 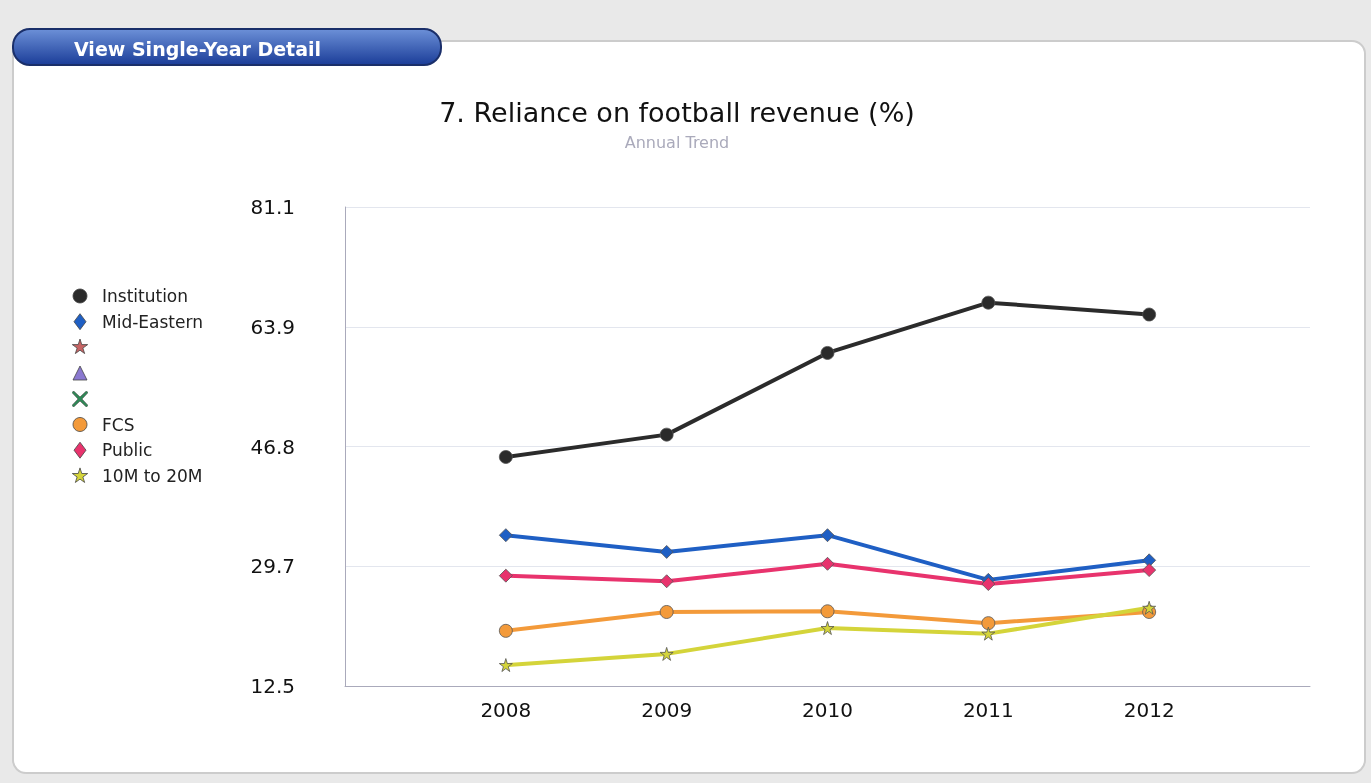 What do you see at coordinates (272, 327) in the screenshot?
I see `y-tick-label: 63.9` at bounding box center [272, 327].